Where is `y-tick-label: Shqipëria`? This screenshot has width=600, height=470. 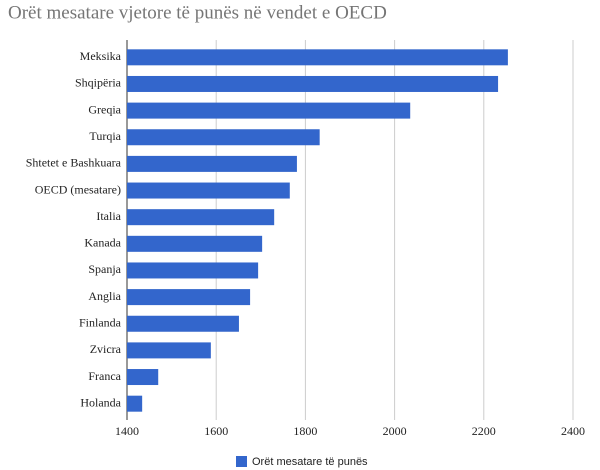 y-tick-label: Shqipëria is located at coordinates (98, 83).